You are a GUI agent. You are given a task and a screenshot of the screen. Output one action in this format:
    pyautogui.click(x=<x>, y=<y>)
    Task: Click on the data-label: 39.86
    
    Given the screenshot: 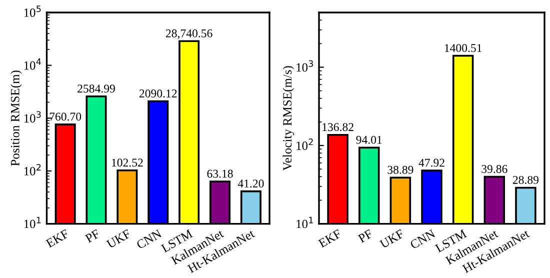 What is the action you would take?
    pyautogui.click(x=495, y=169)
    